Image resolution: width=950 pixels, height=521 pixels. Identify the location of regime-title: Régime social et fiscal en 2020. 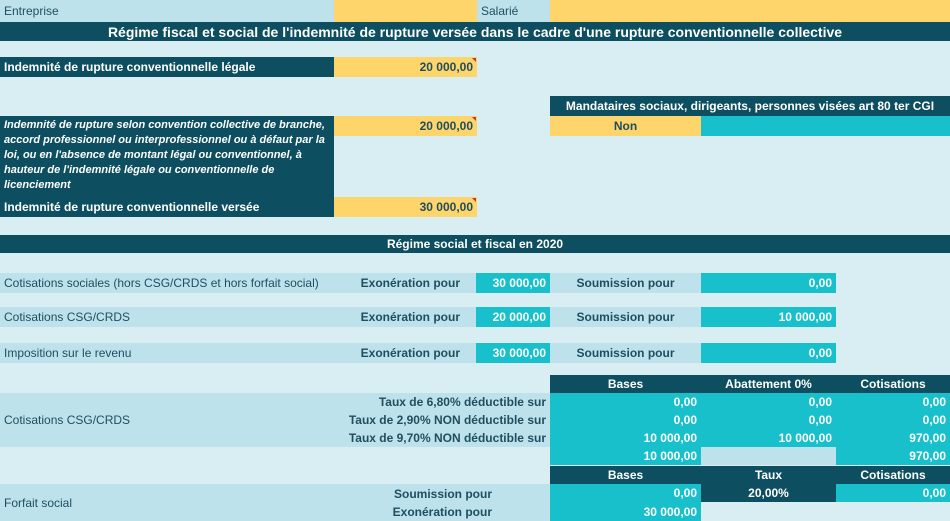
(475, 244).